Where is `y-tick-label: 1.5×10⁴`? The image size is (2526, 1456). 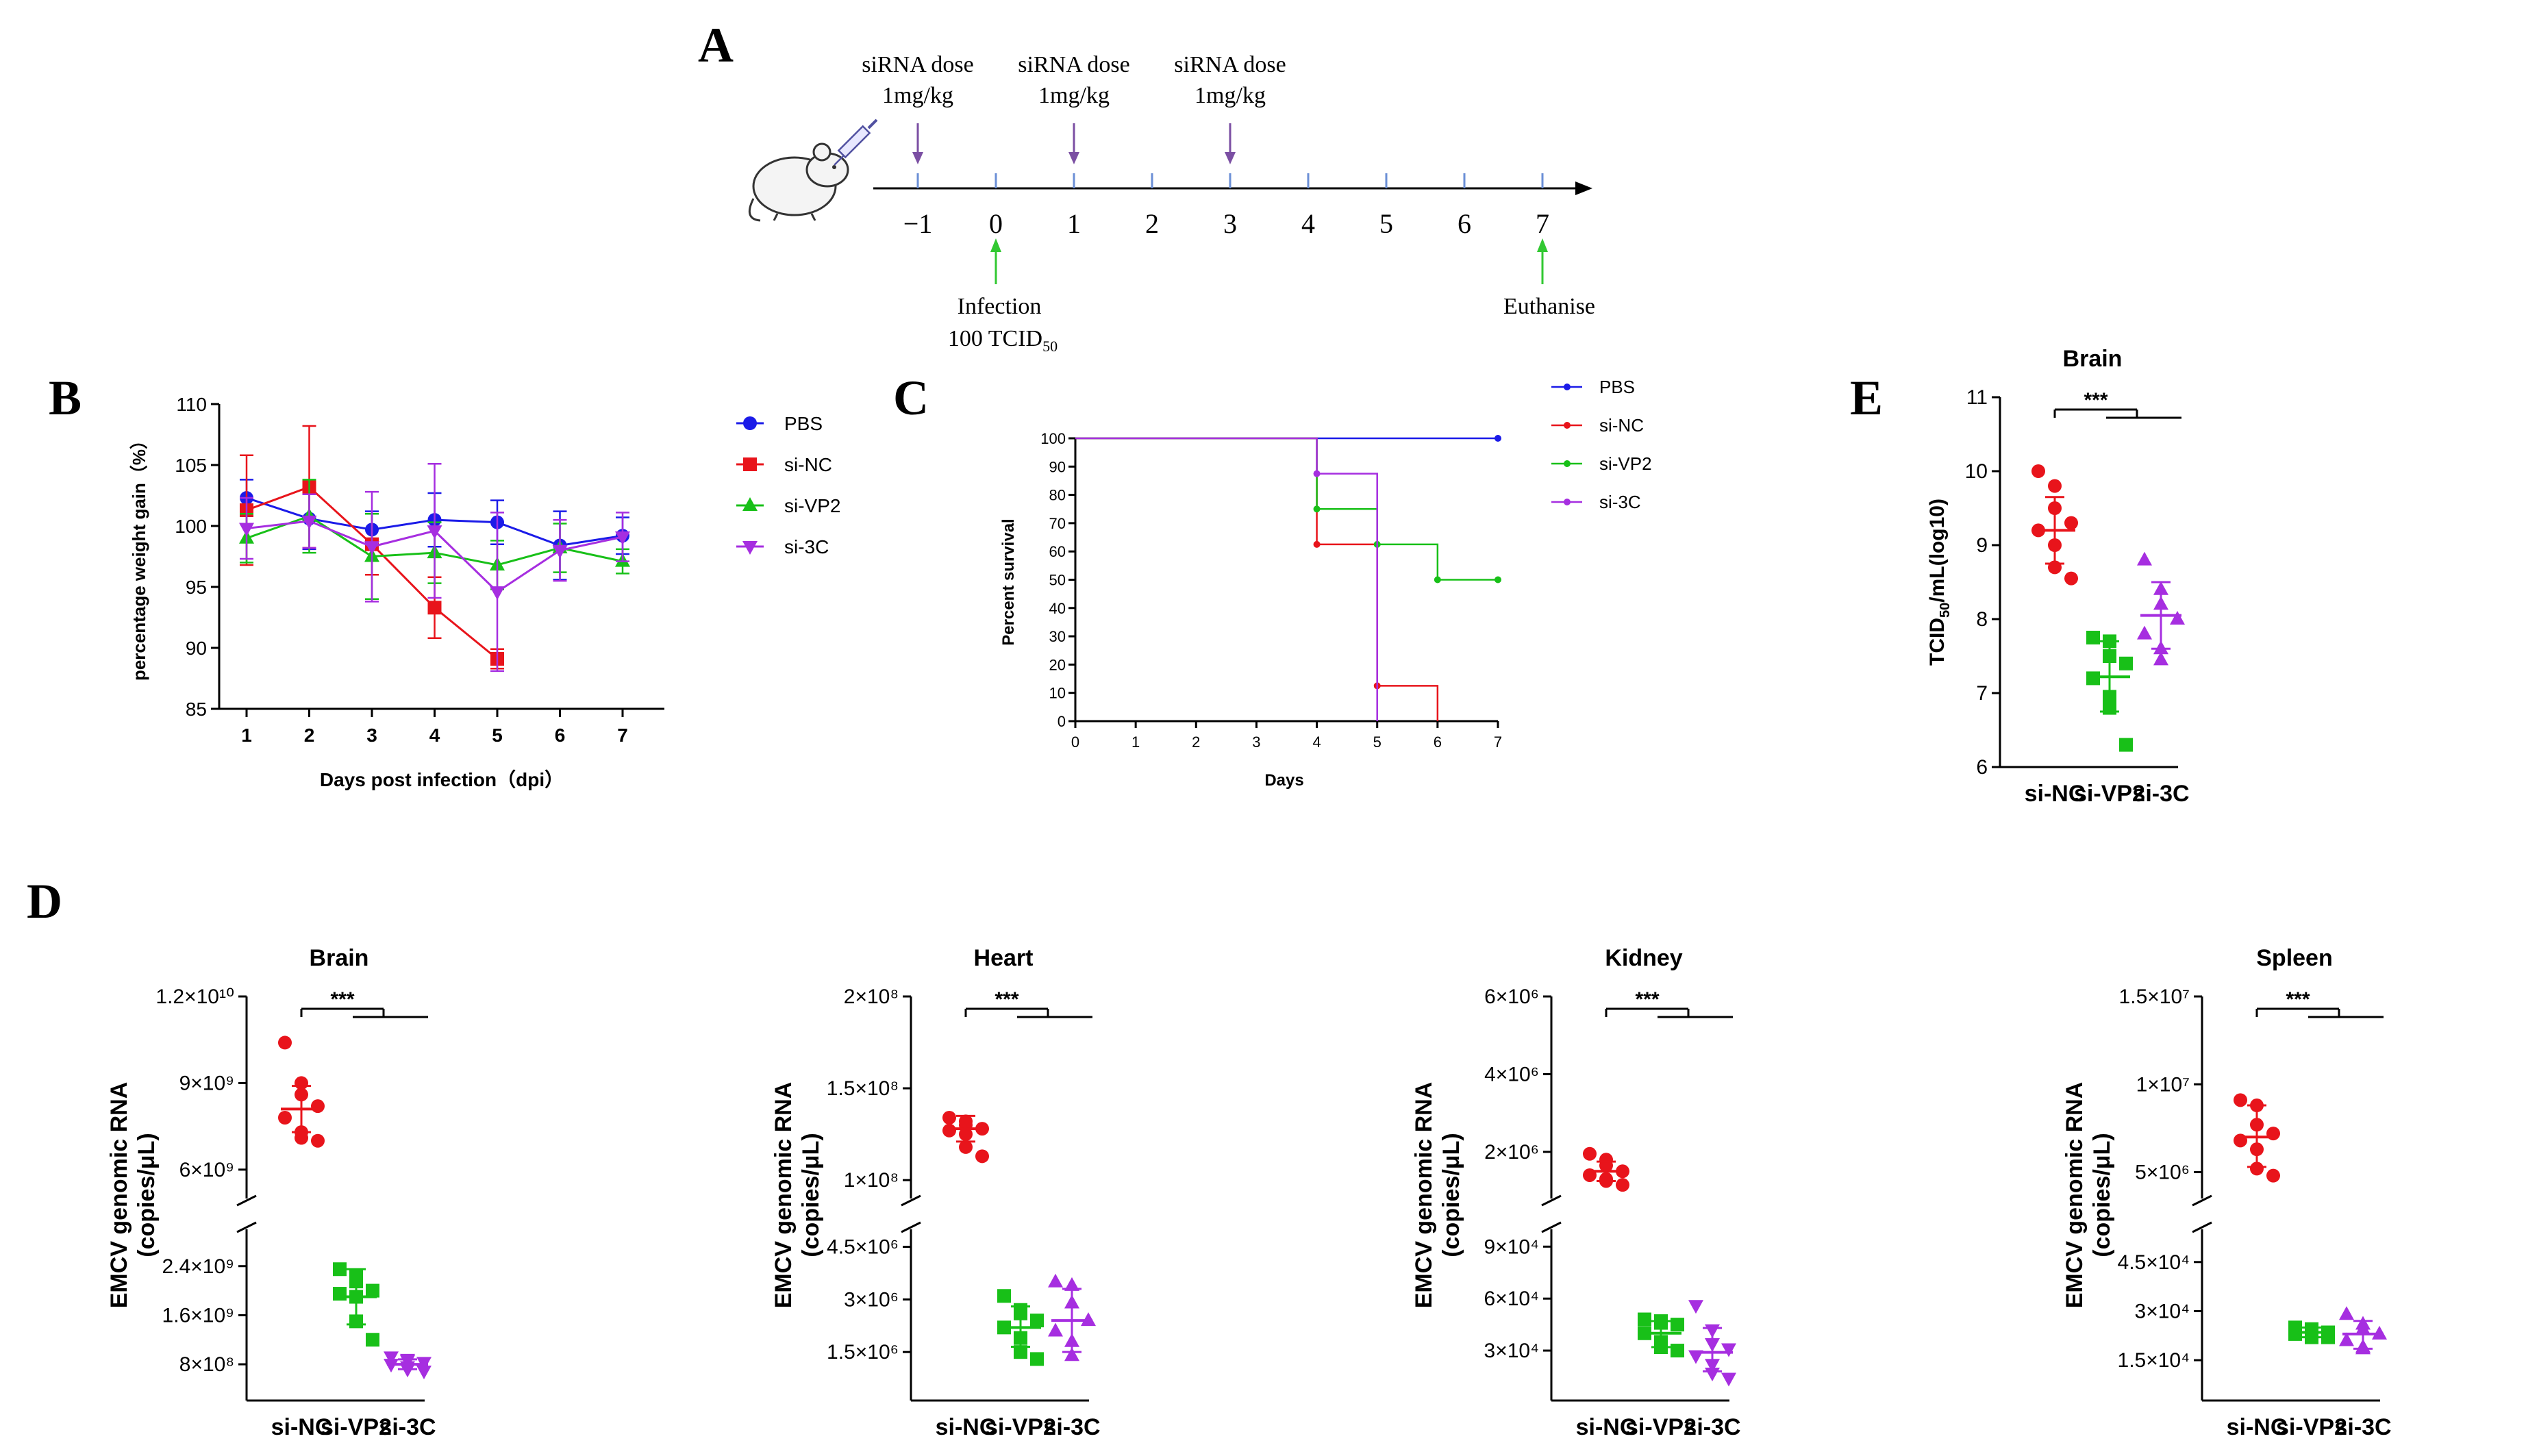
y-tick-label: 1.5×10⁴ is located at coordinates (2154, 1360).